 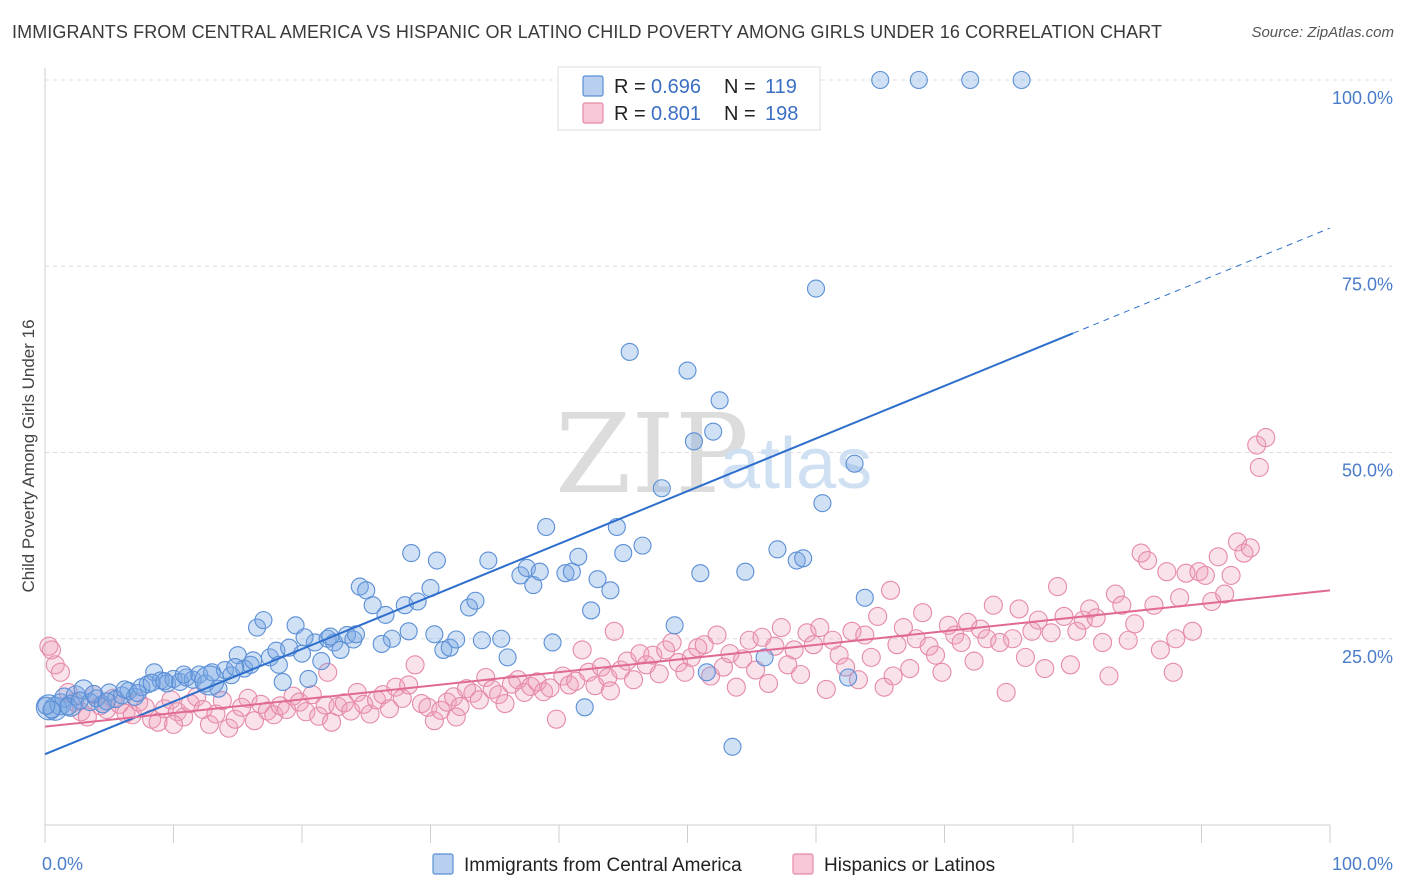 What do you see at coordinates (740, 87) in the screenshot?
I see `legend-n-label-blue: N =` at bounding box center [740, 87].